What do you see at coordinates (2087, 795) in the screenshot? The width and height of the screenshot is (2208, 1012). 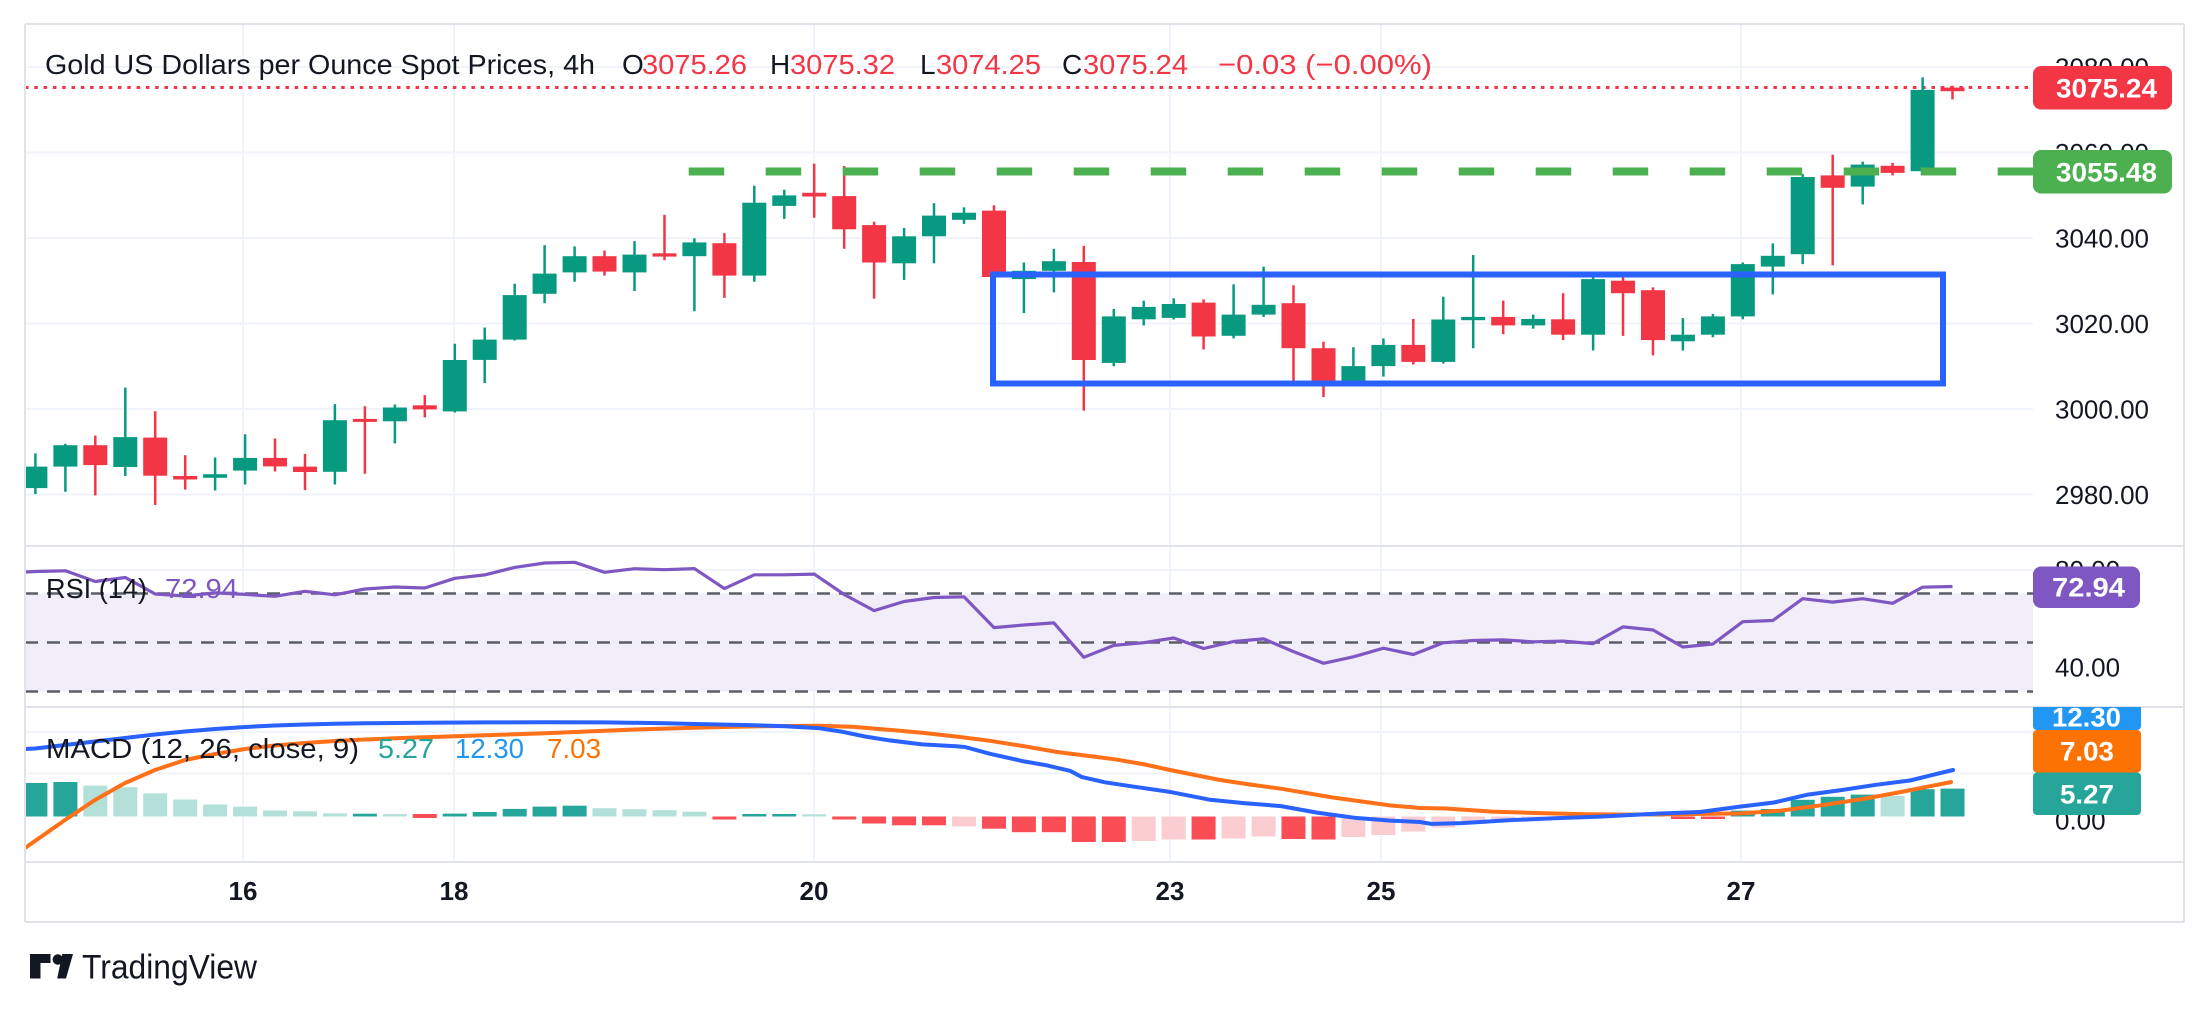 I see `svg-text: 5.27` at bounding box center [2087, 795].